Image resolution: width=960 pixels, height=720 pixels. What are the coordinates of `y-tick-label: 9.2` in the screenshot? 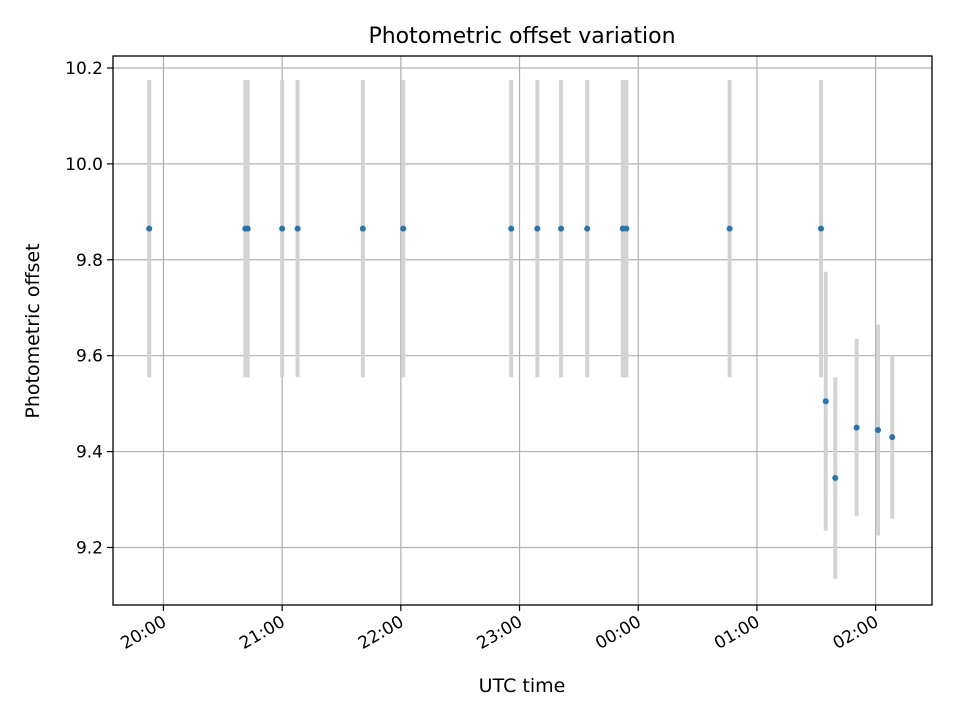 It's located at (89, 548).